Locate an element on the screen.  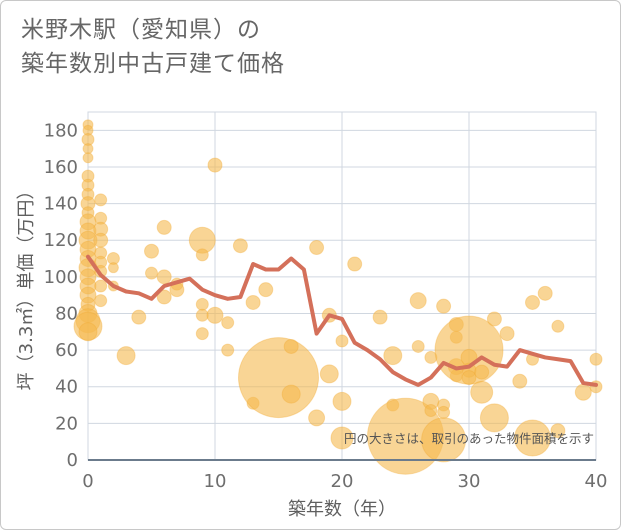
x-tick-label: 10 is located at coordinates (215, 481).